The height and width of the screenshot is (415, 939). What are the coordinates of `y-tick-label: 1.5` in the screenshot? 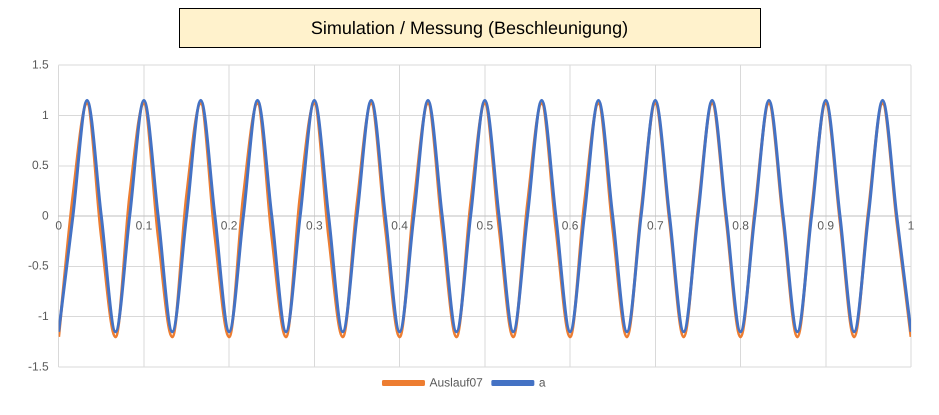 It's located at (40, 65).